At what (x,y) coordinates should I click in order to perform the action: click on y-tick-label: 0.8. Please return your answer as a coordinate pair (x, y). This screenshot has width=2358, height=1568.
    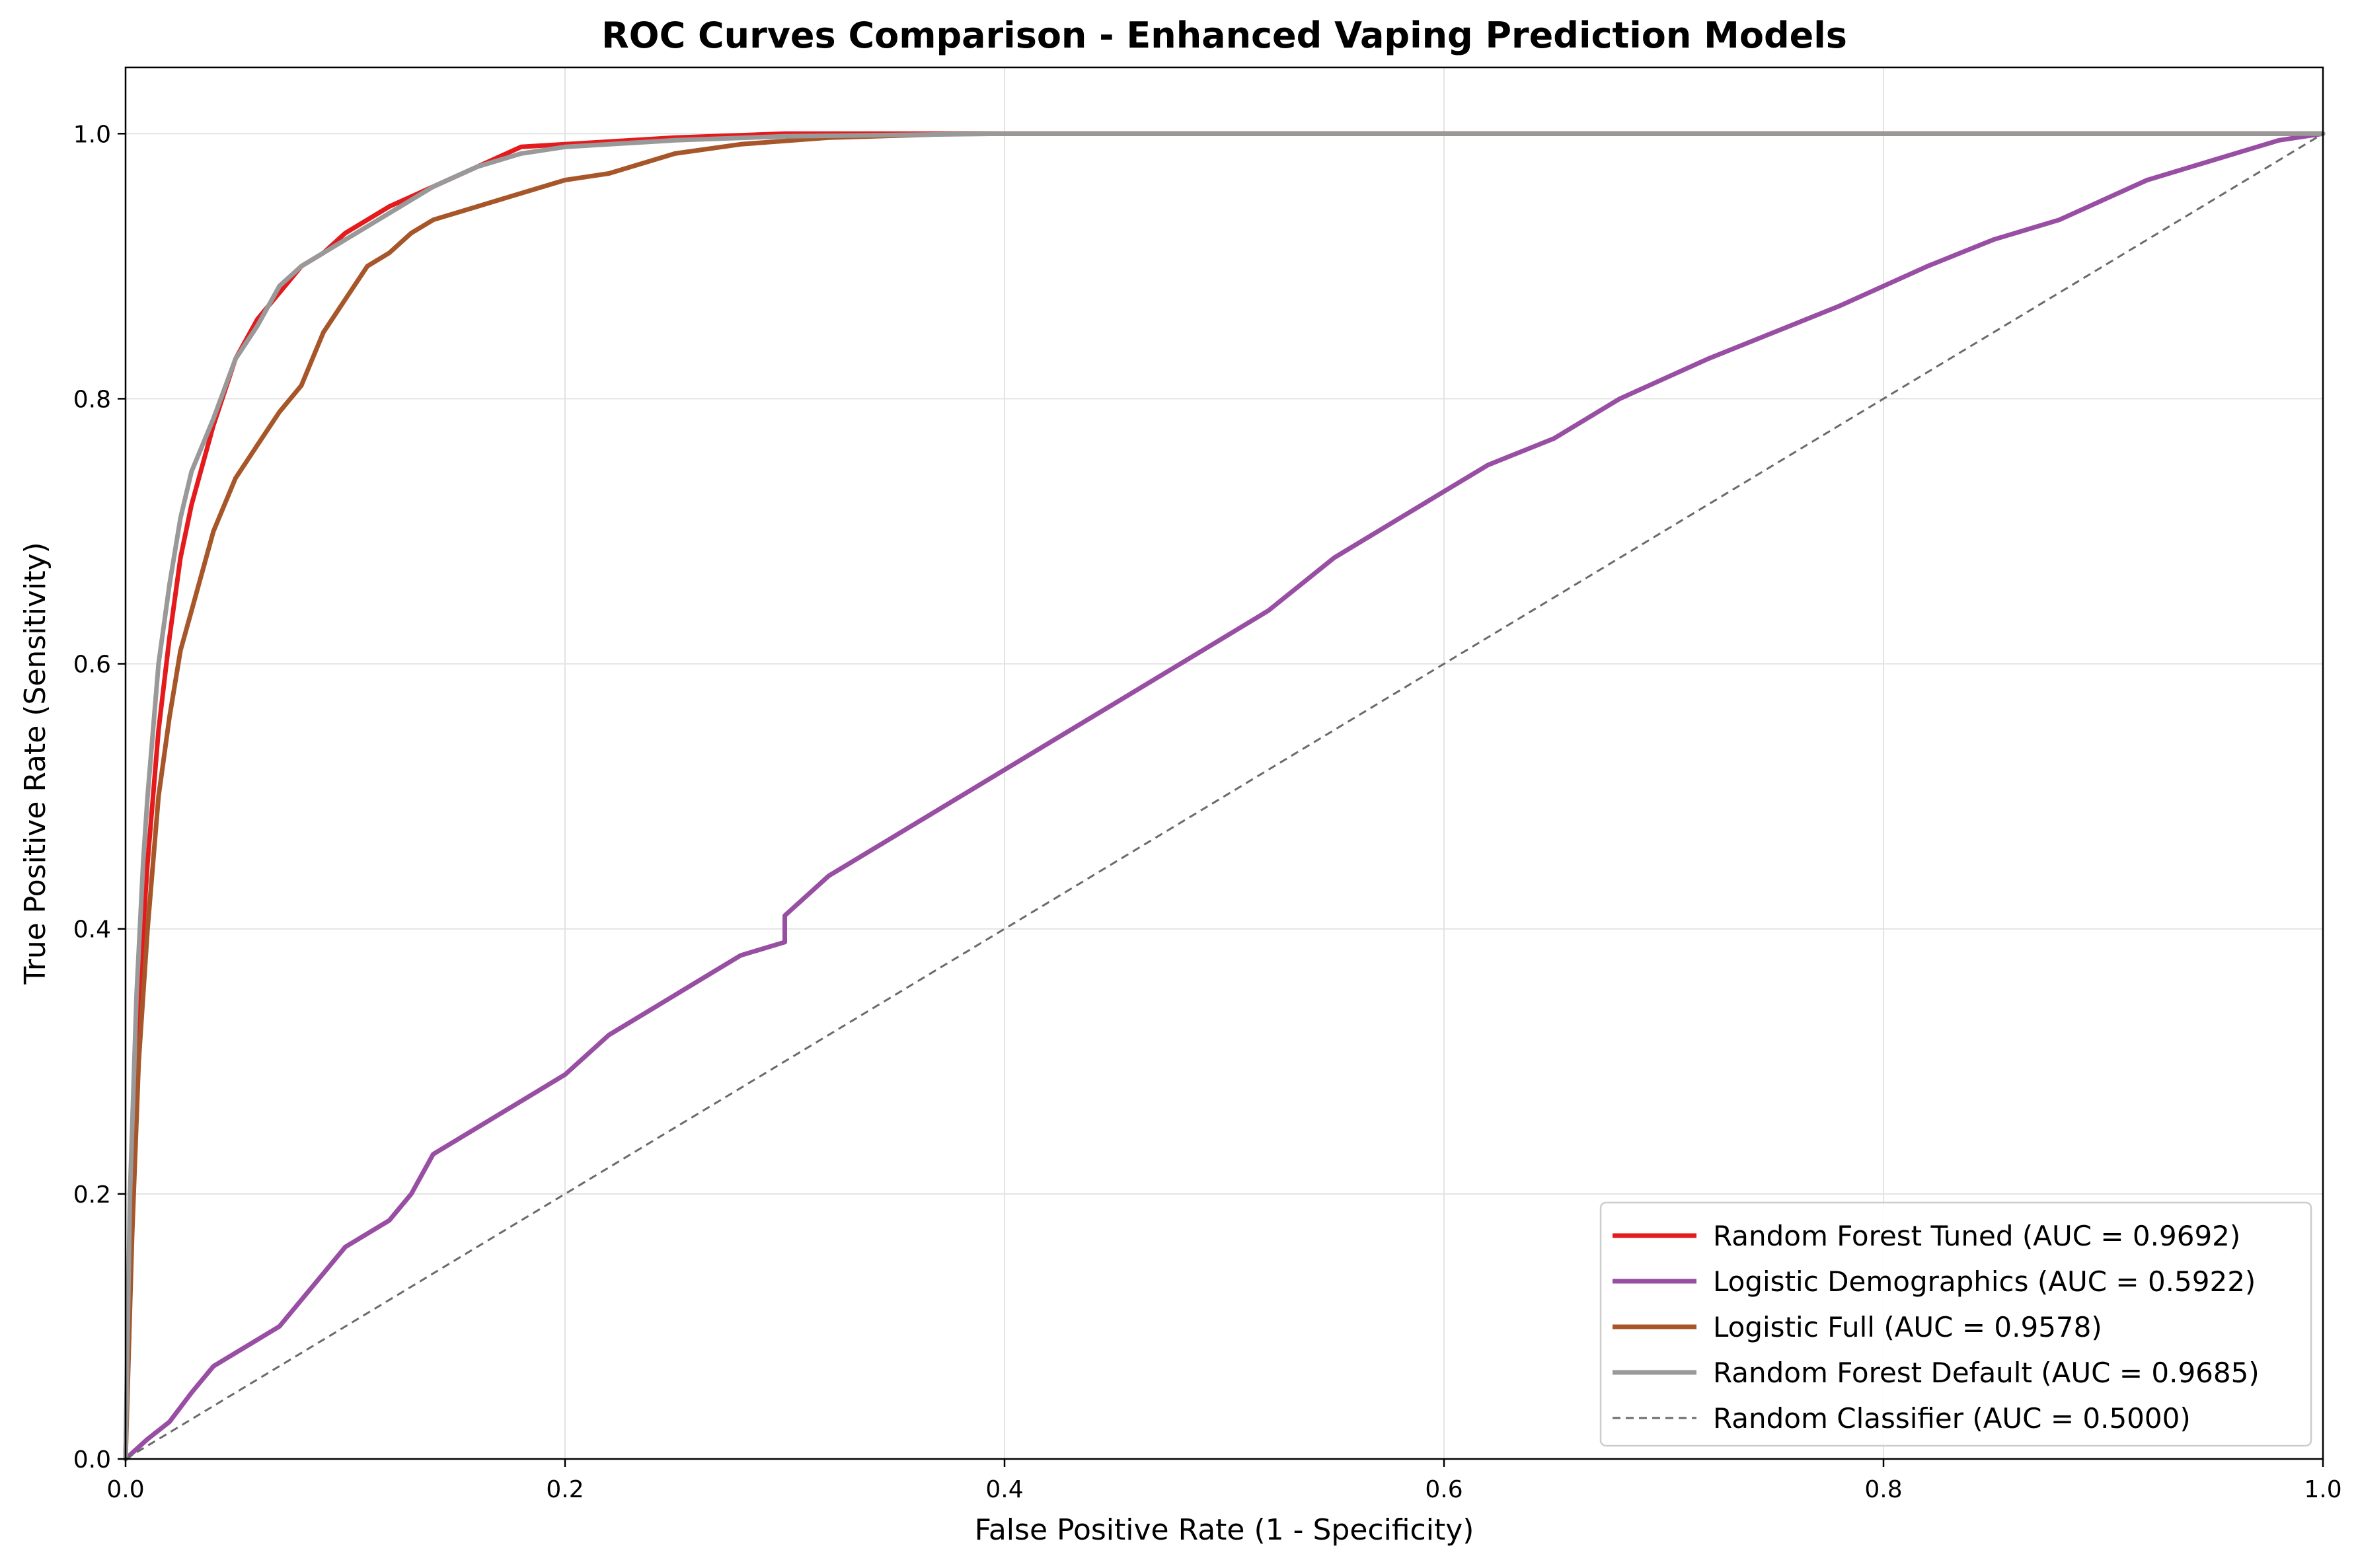
    Looking at the image, I should click on (92, 399).